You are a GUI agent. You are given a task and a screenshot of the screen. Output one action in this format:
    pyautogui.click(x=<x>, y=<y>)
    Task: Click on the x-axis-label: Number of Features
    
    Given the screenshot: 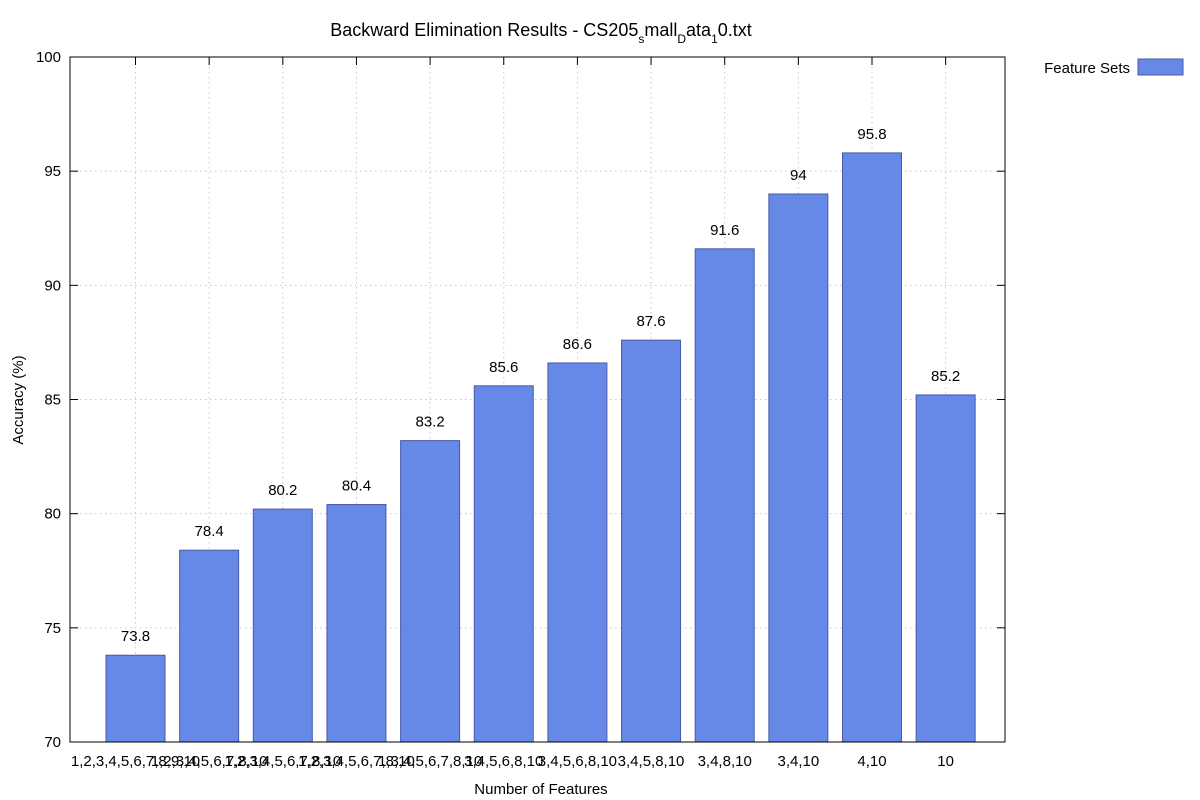 What is the action you would take?
    pyautogui.click(x=540, y=789)
    